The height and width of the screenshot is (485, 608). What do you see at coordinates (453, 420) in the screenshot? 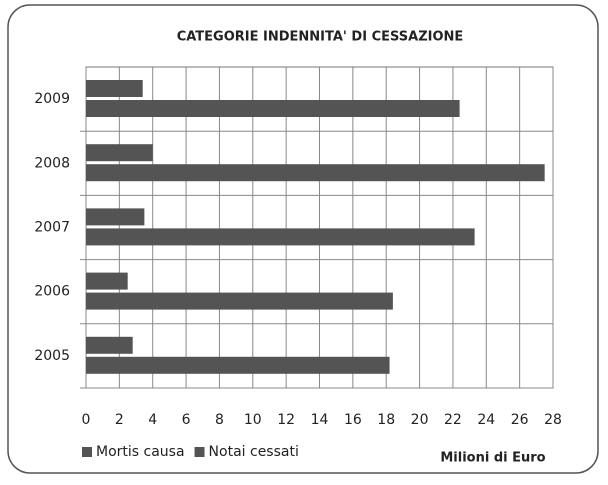
I see `x-tick-label: 22` at bounding box center [453, 420].